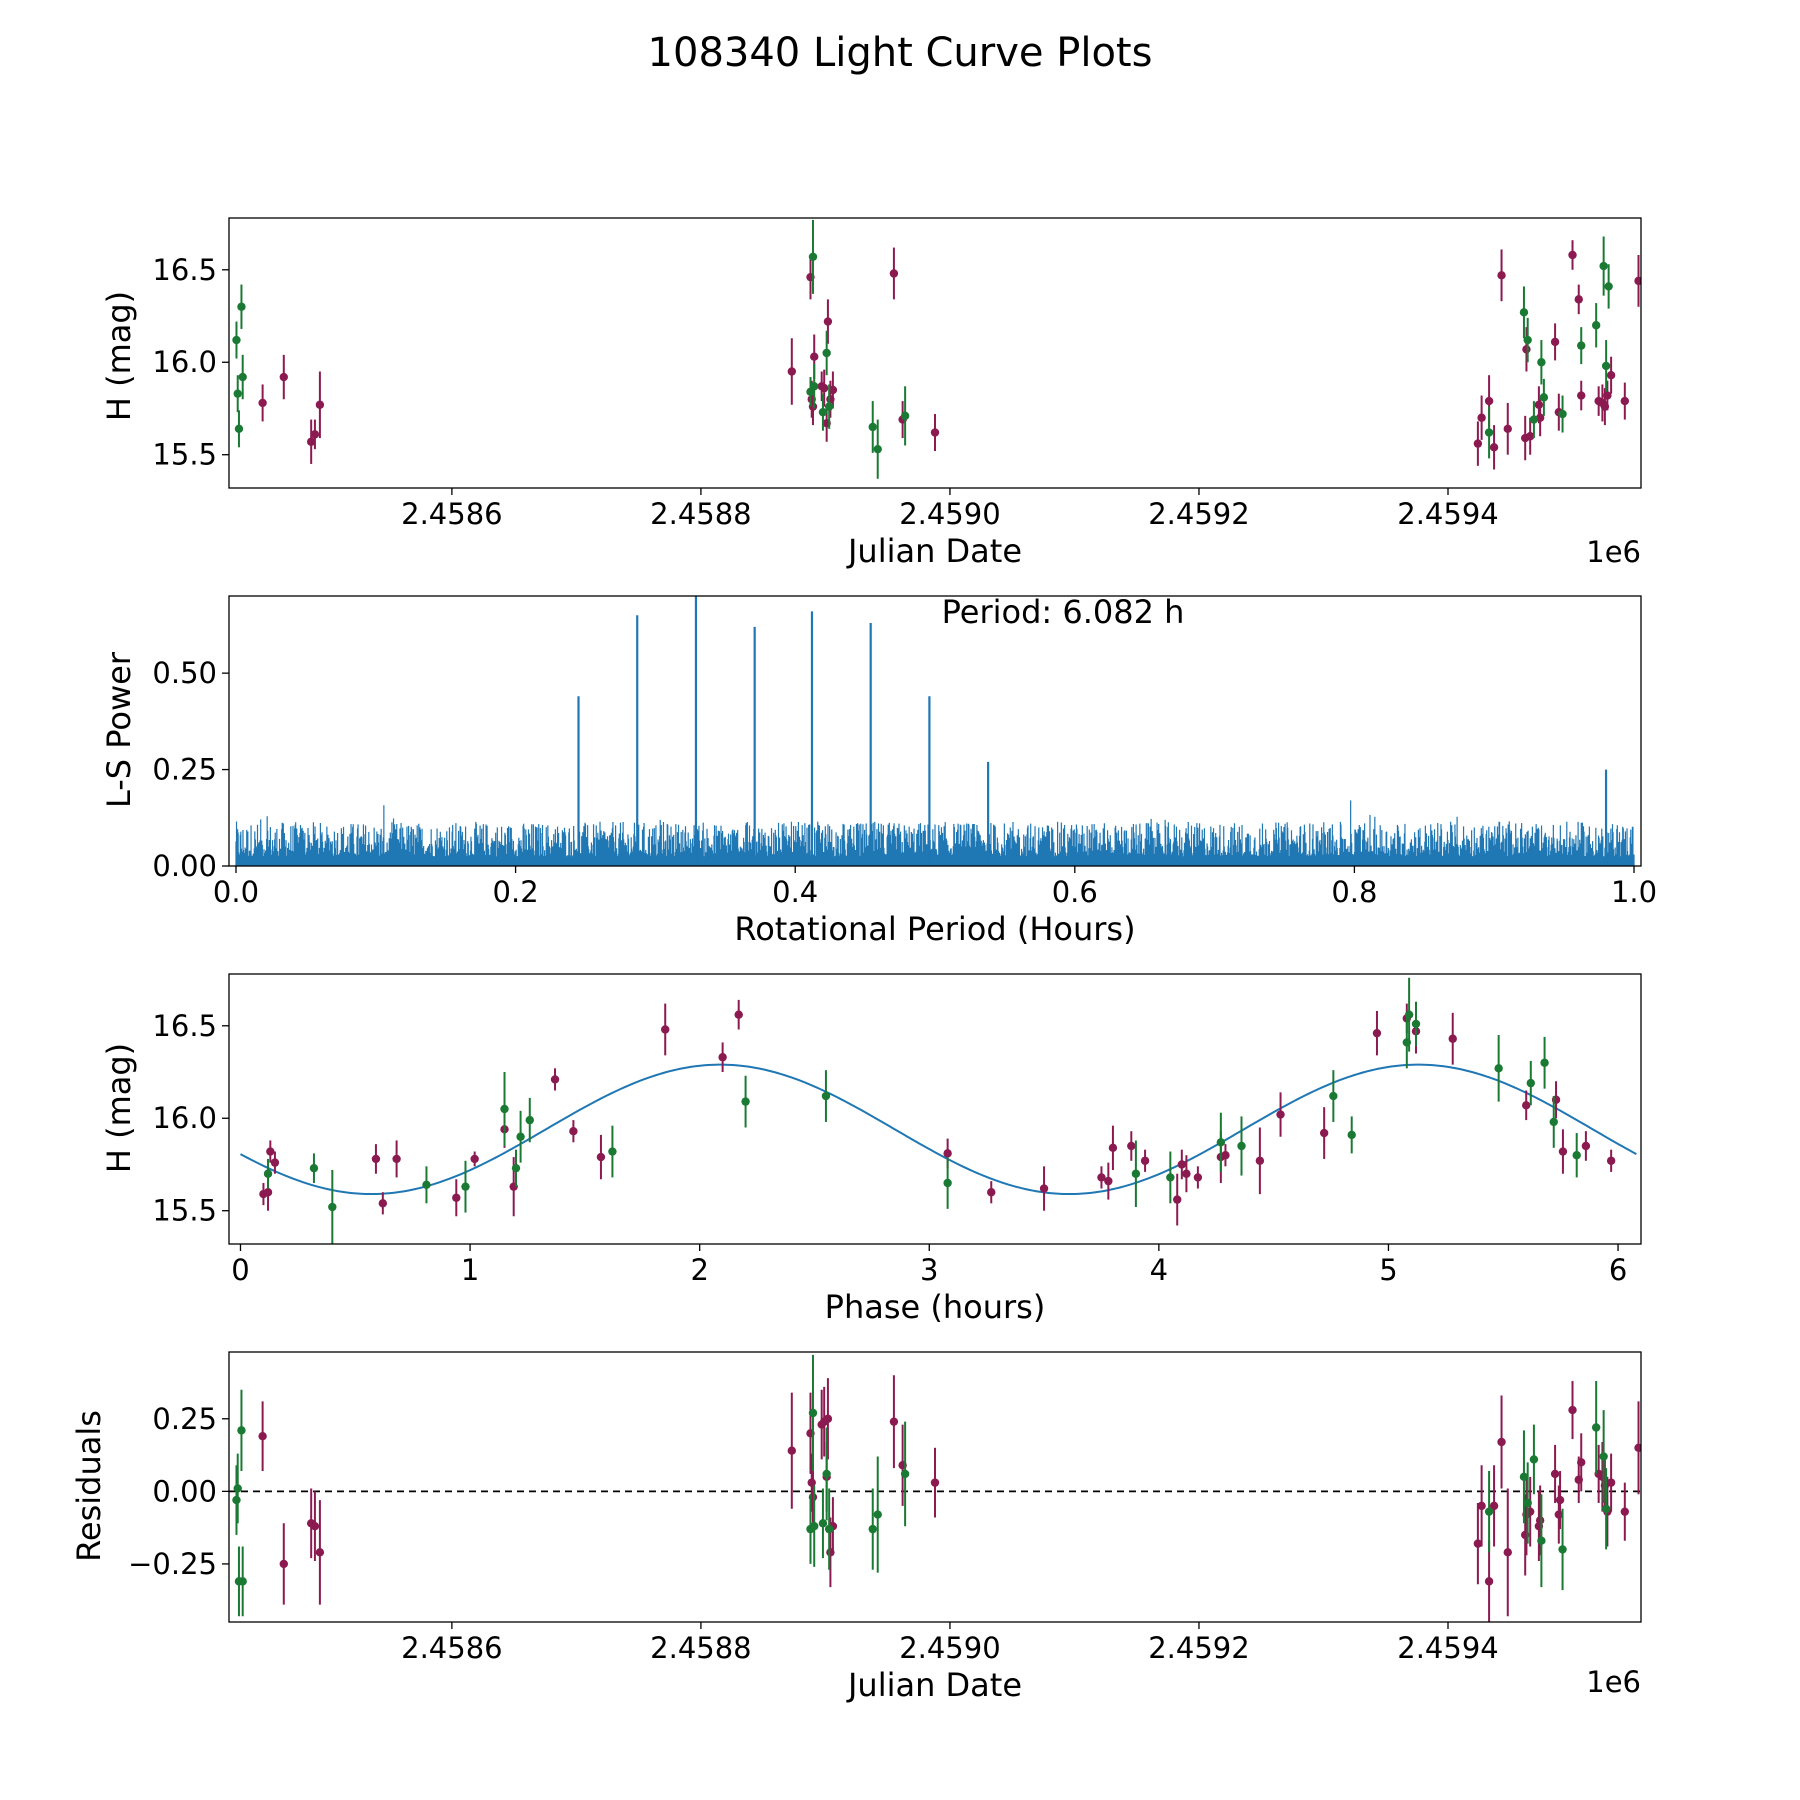 The width and height of the screenshot is (1800, 1800). I want to click on panel3-plot-area, so click(938, 1110).